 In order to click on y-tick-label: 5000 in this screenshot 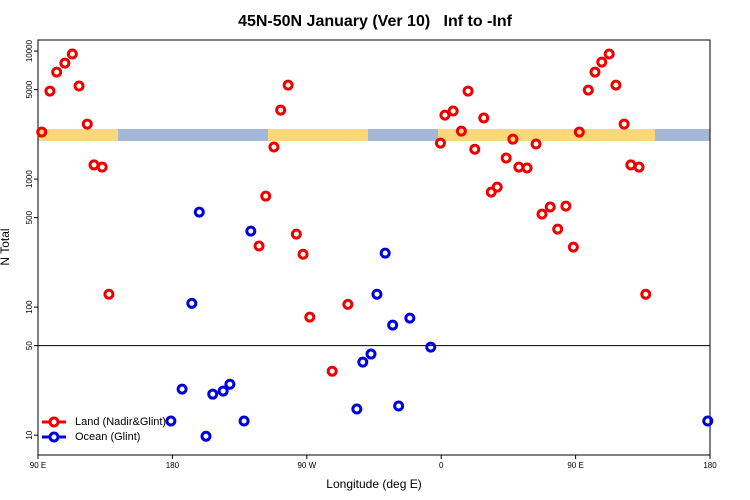, I will do `click(29, 89)`.